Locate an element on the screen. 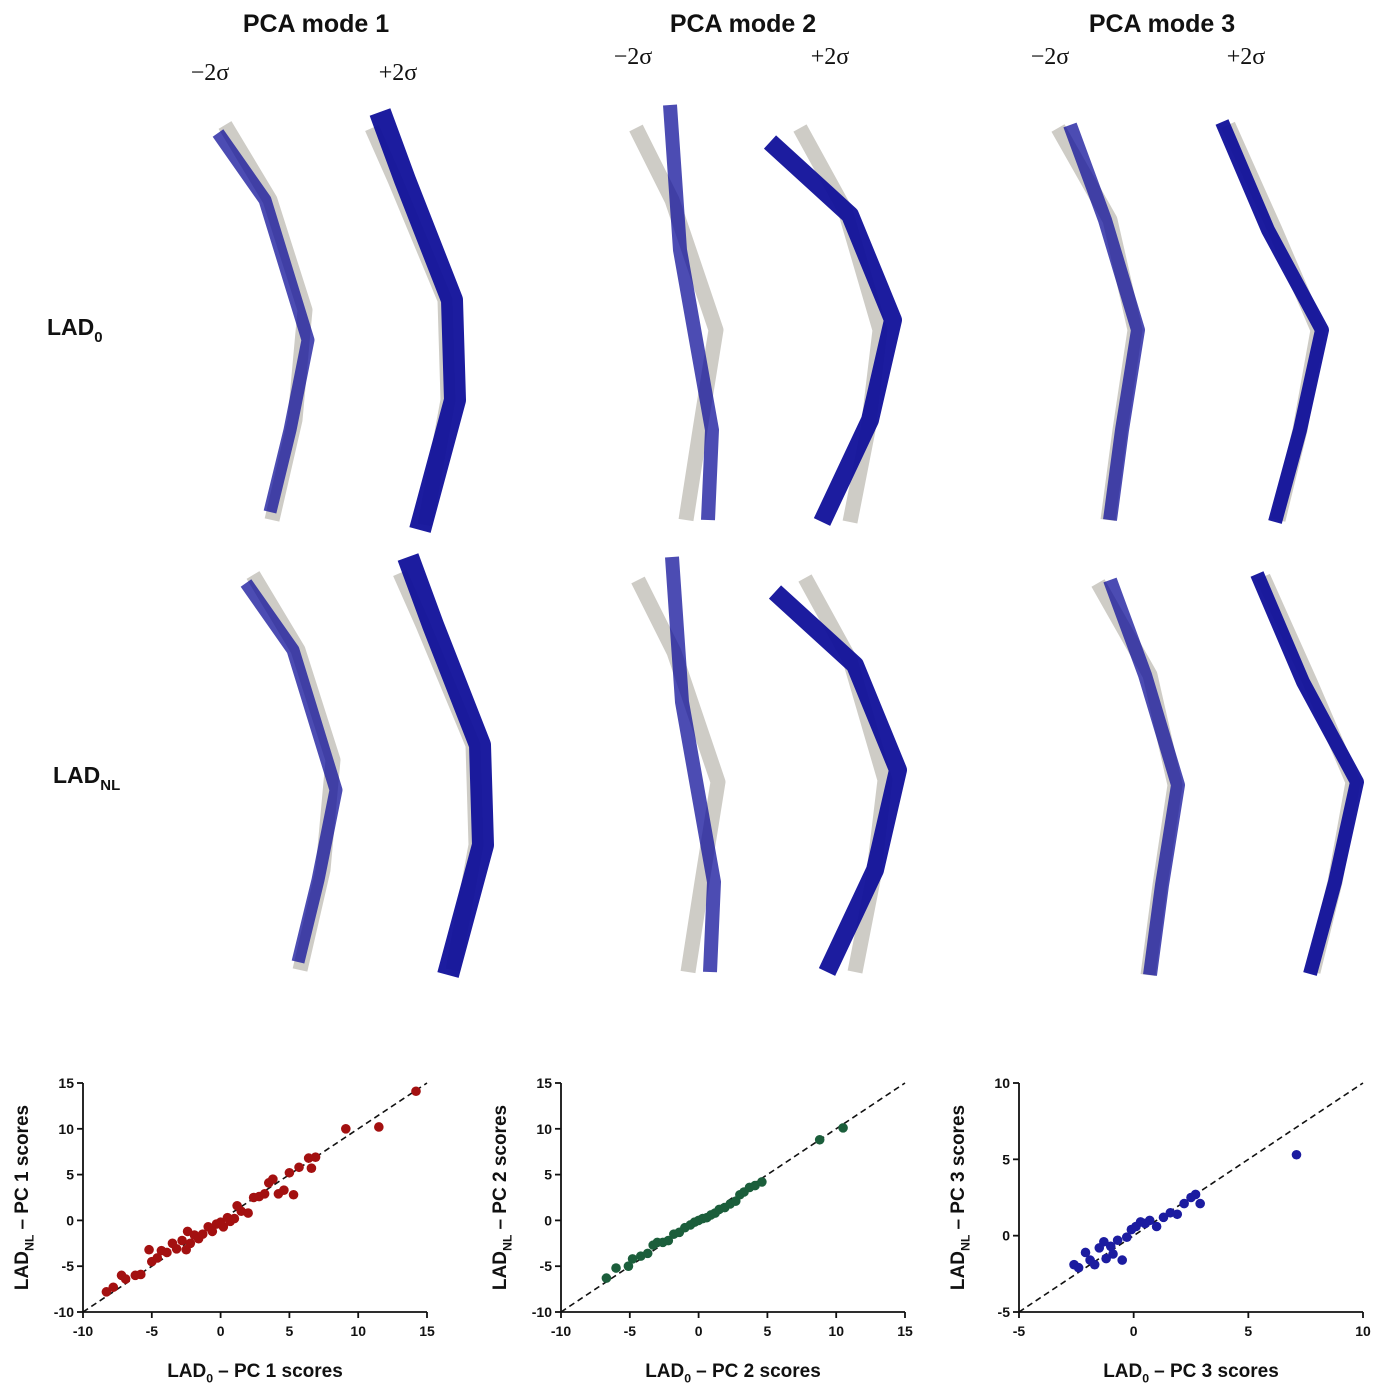  y-axis-label-part: – PC 2 scores is located at coordinates (500, 1167).